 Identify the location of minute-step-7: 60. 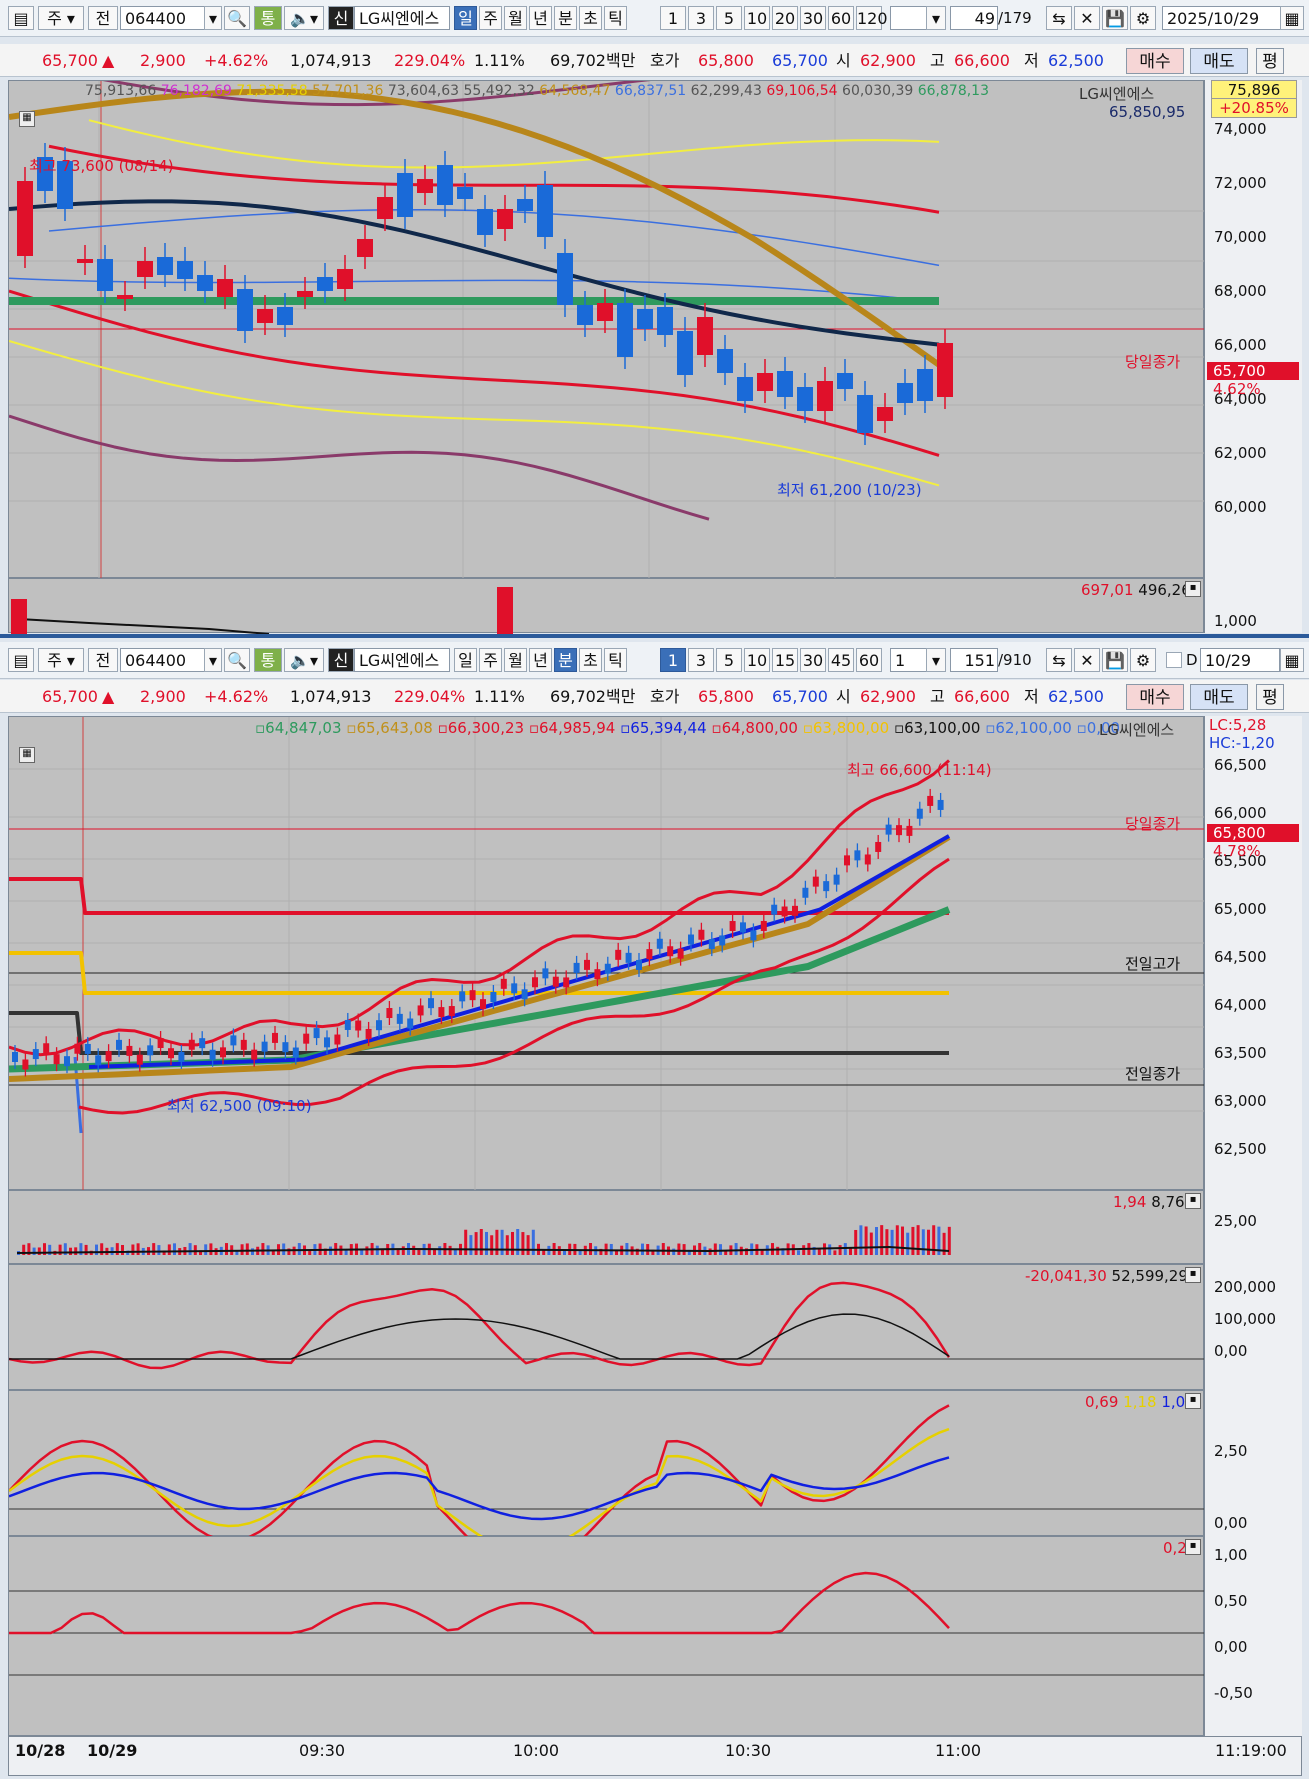
(869, 660).